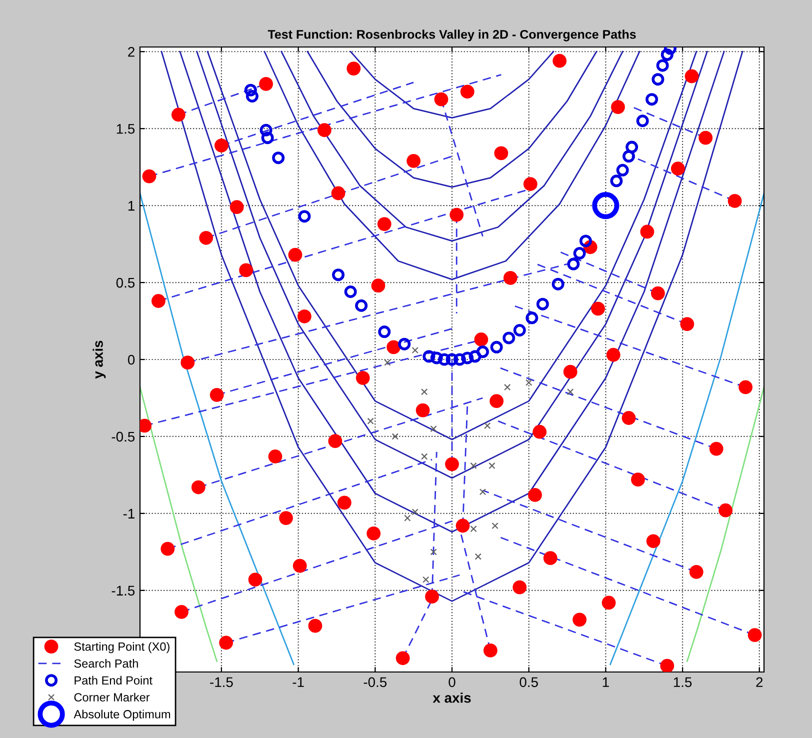 This screenshot has height=738, width=812. What do you see at coordinates (123, 437) in the screenshot?
I see `y-tick-label: -0.5` at bounding box center [123, 437].